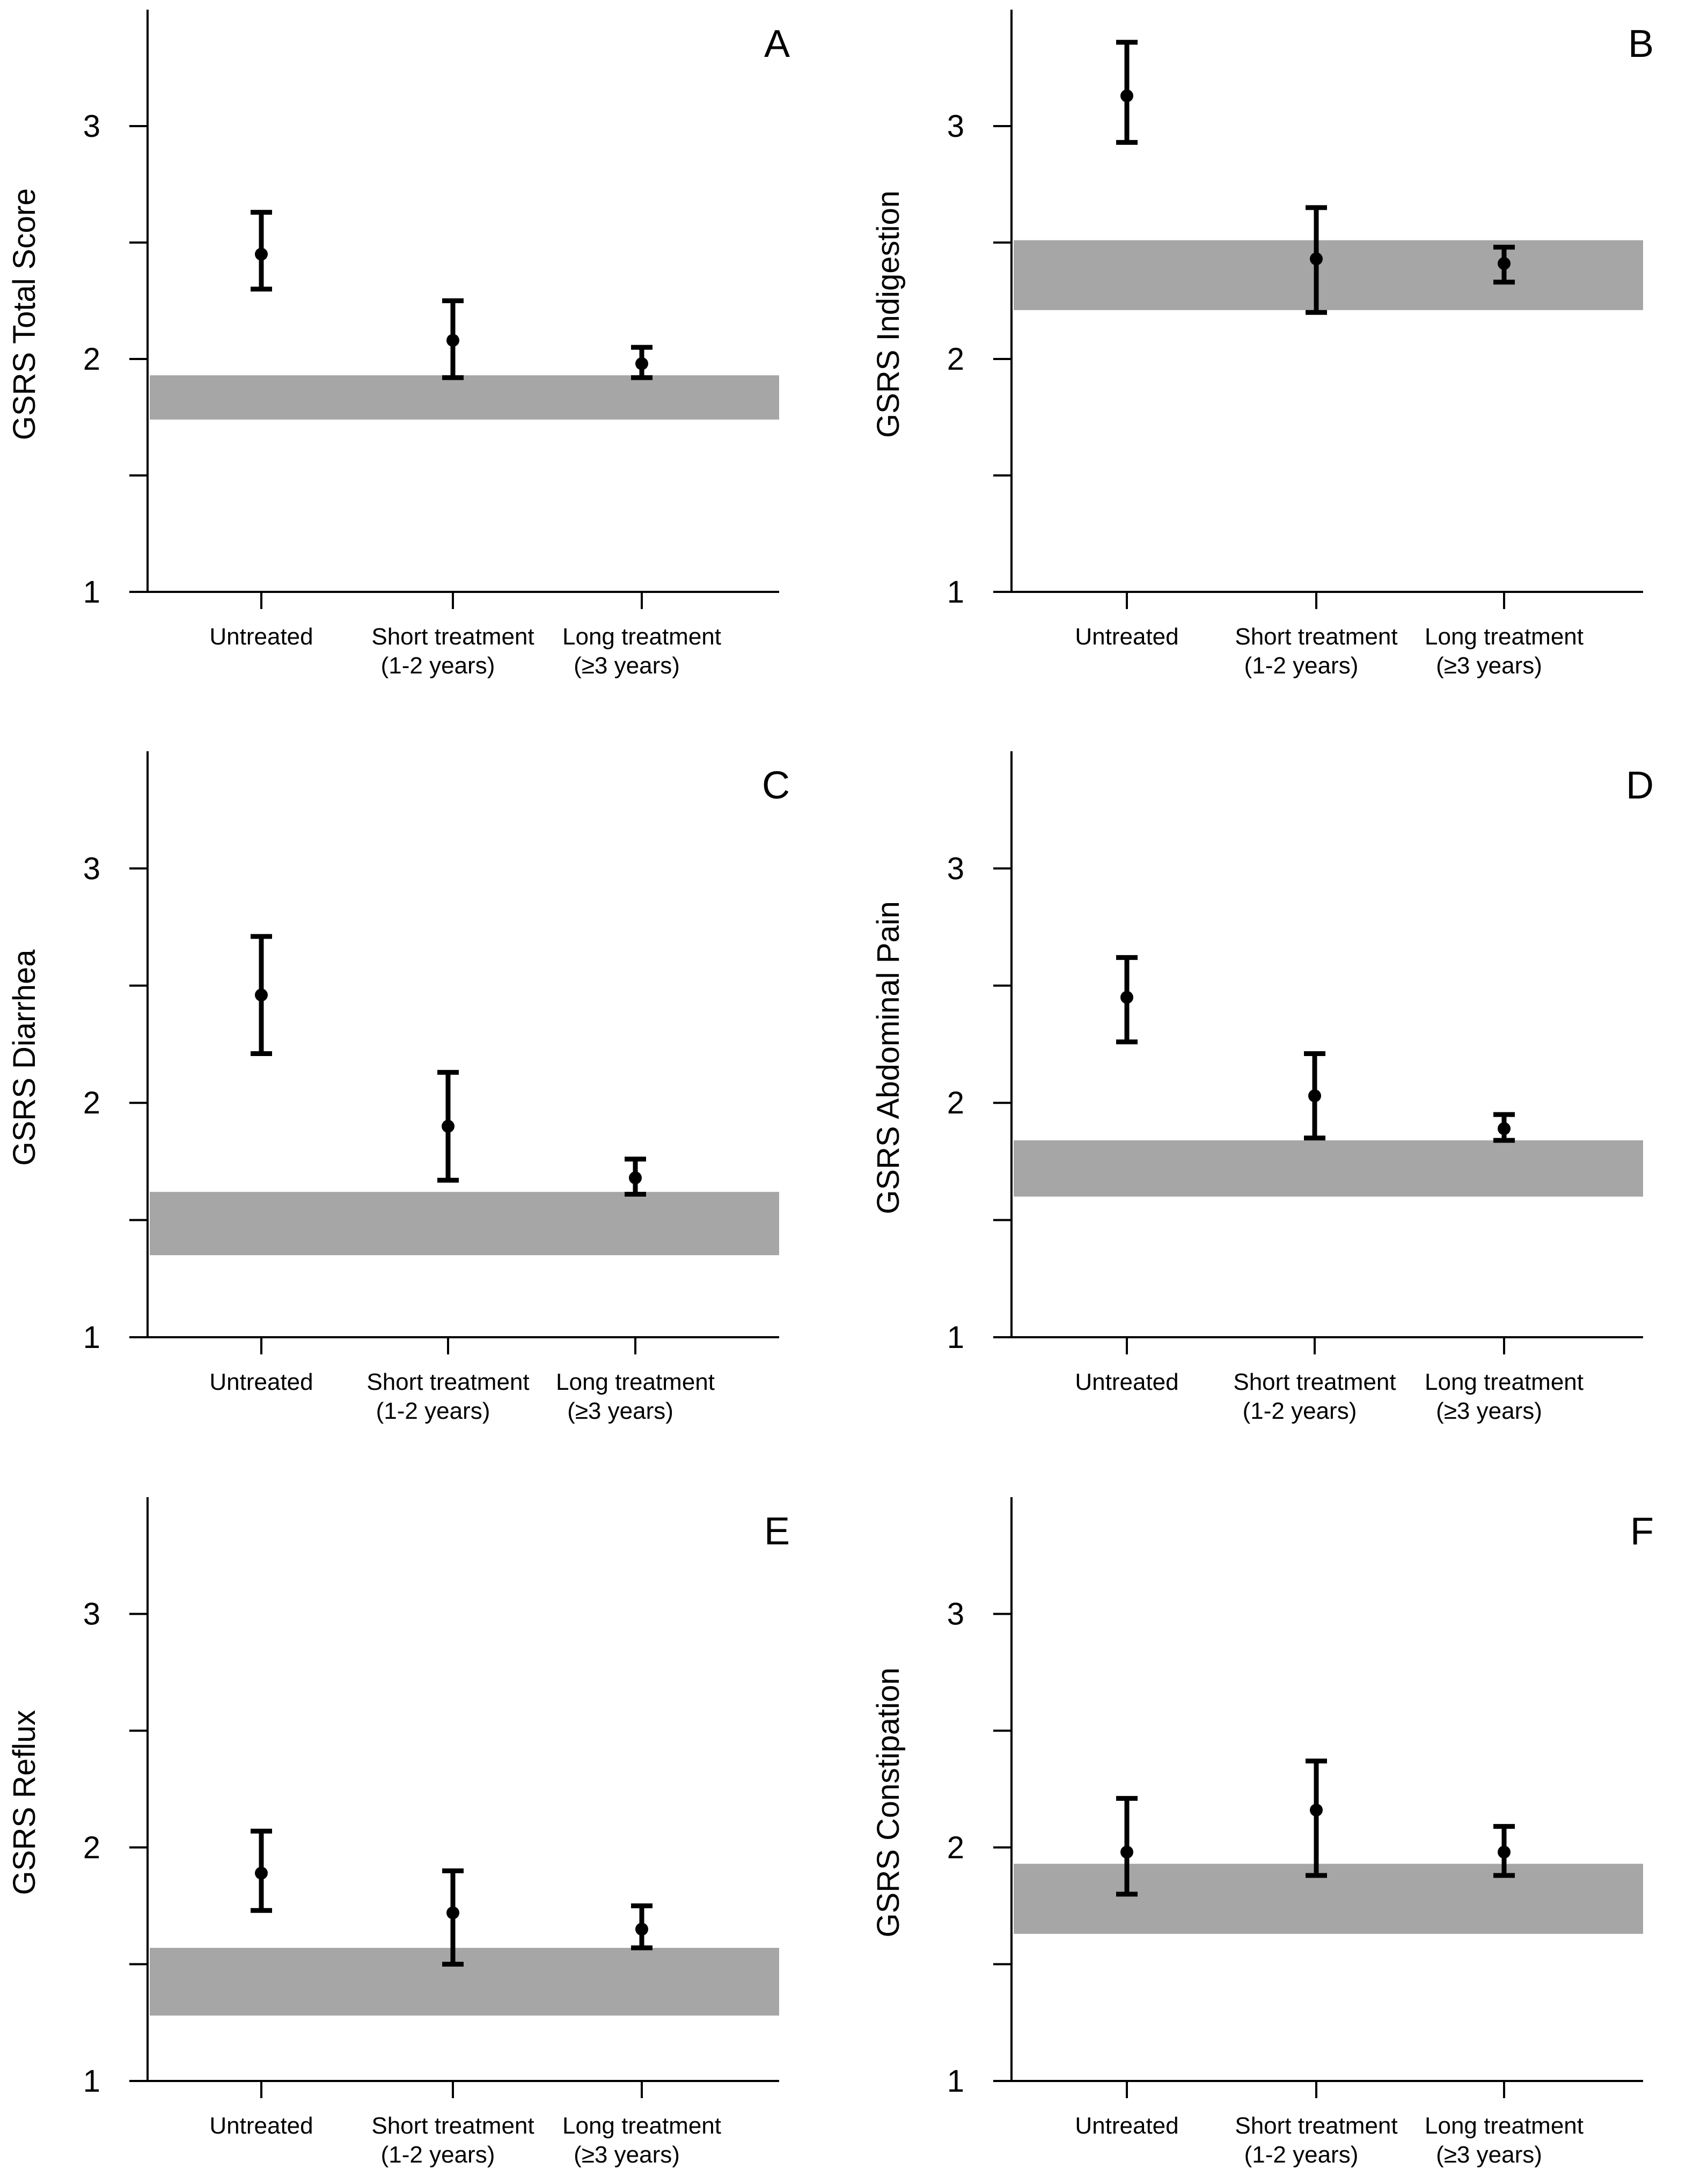 The image size is (1686, 2184). Describe the element at coordinates (24, 1057) in the screenshot. I see `y-axis-label: GSRS Diarrhea` at that location.